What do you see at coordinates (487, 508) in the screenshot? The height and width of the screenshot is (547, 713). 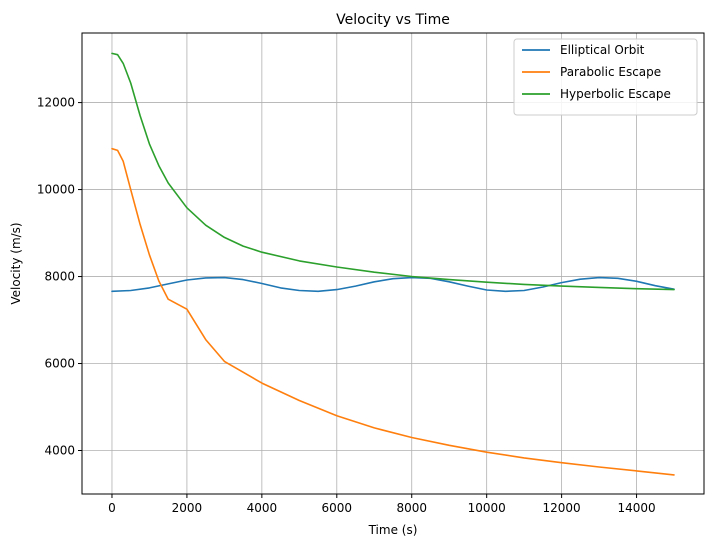 I see `x-tick-label: 10000` at bounding box center [487, 508].